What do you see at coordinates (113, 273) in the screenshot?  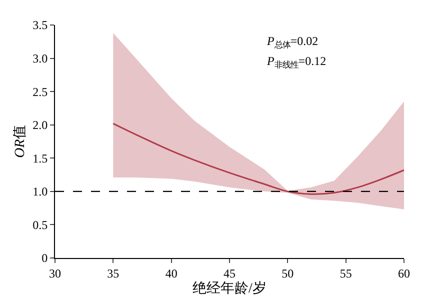 I see `x-tick-label: 35` at bounding box center [113, 273].